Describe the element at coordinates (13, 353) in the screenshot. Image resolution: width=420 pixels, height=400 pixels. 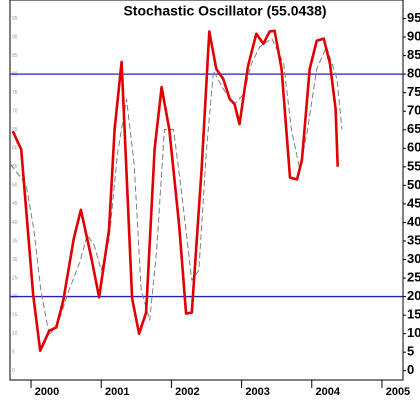
I see `y-tick-label-left: 5` at that location.